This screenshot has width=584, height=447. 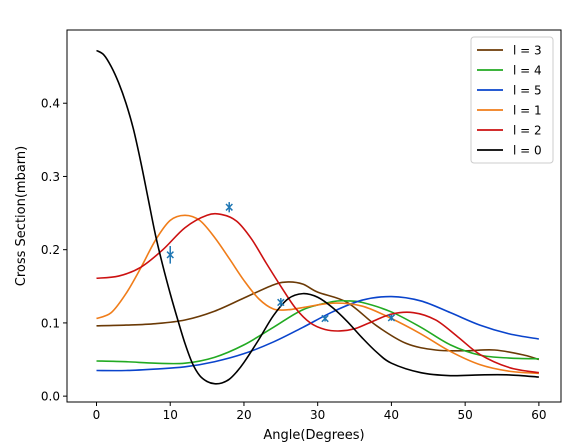 I want to click on x-tick-label: 60, so click(x=538, y=415).